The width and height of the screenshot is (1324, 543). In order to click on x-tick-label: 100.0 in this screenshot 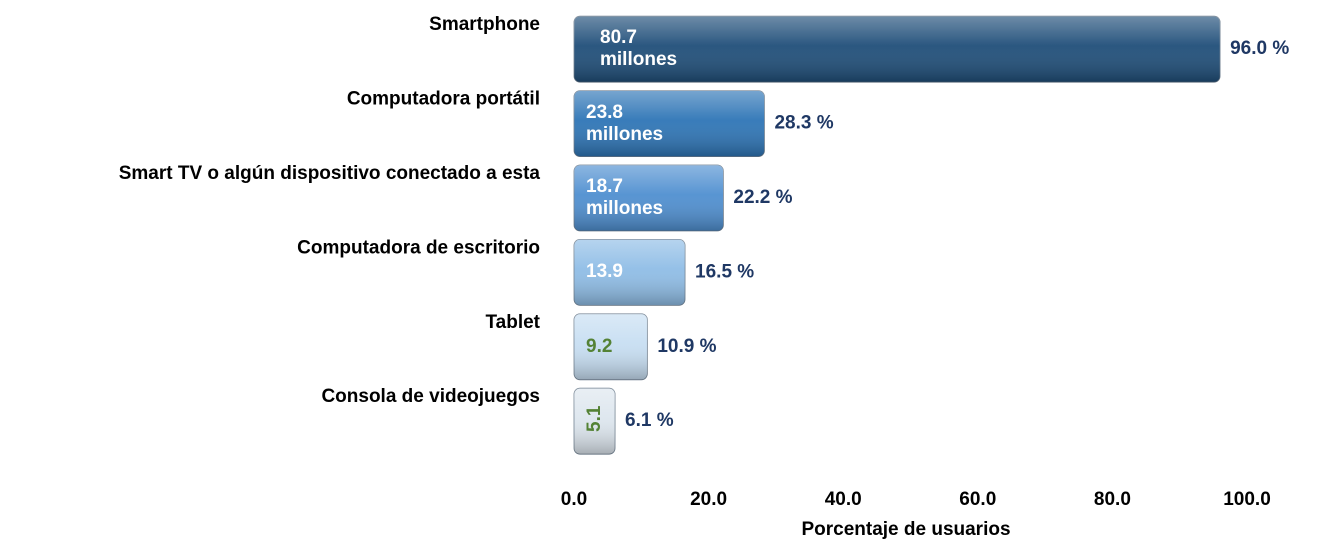, I will do `click(1247, 499)`.